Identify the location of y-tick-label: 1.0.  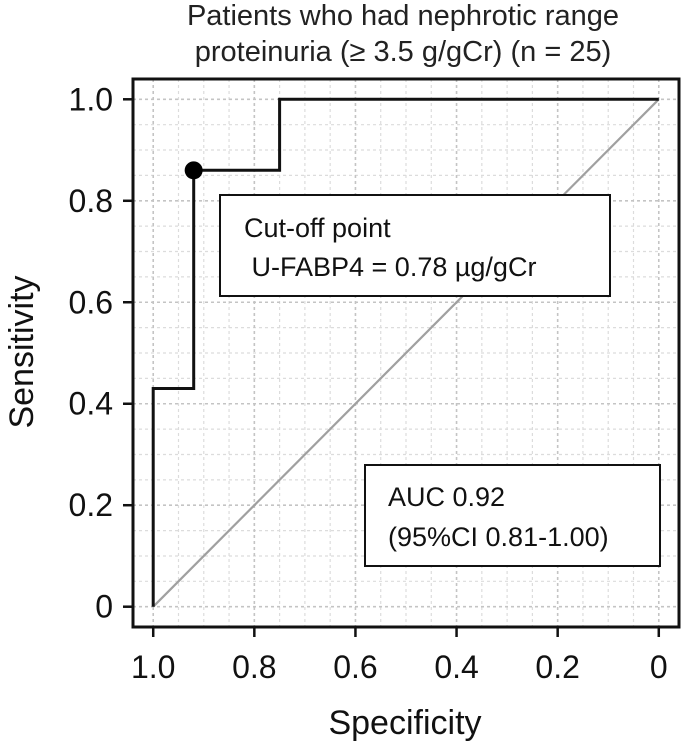
(91, 99).